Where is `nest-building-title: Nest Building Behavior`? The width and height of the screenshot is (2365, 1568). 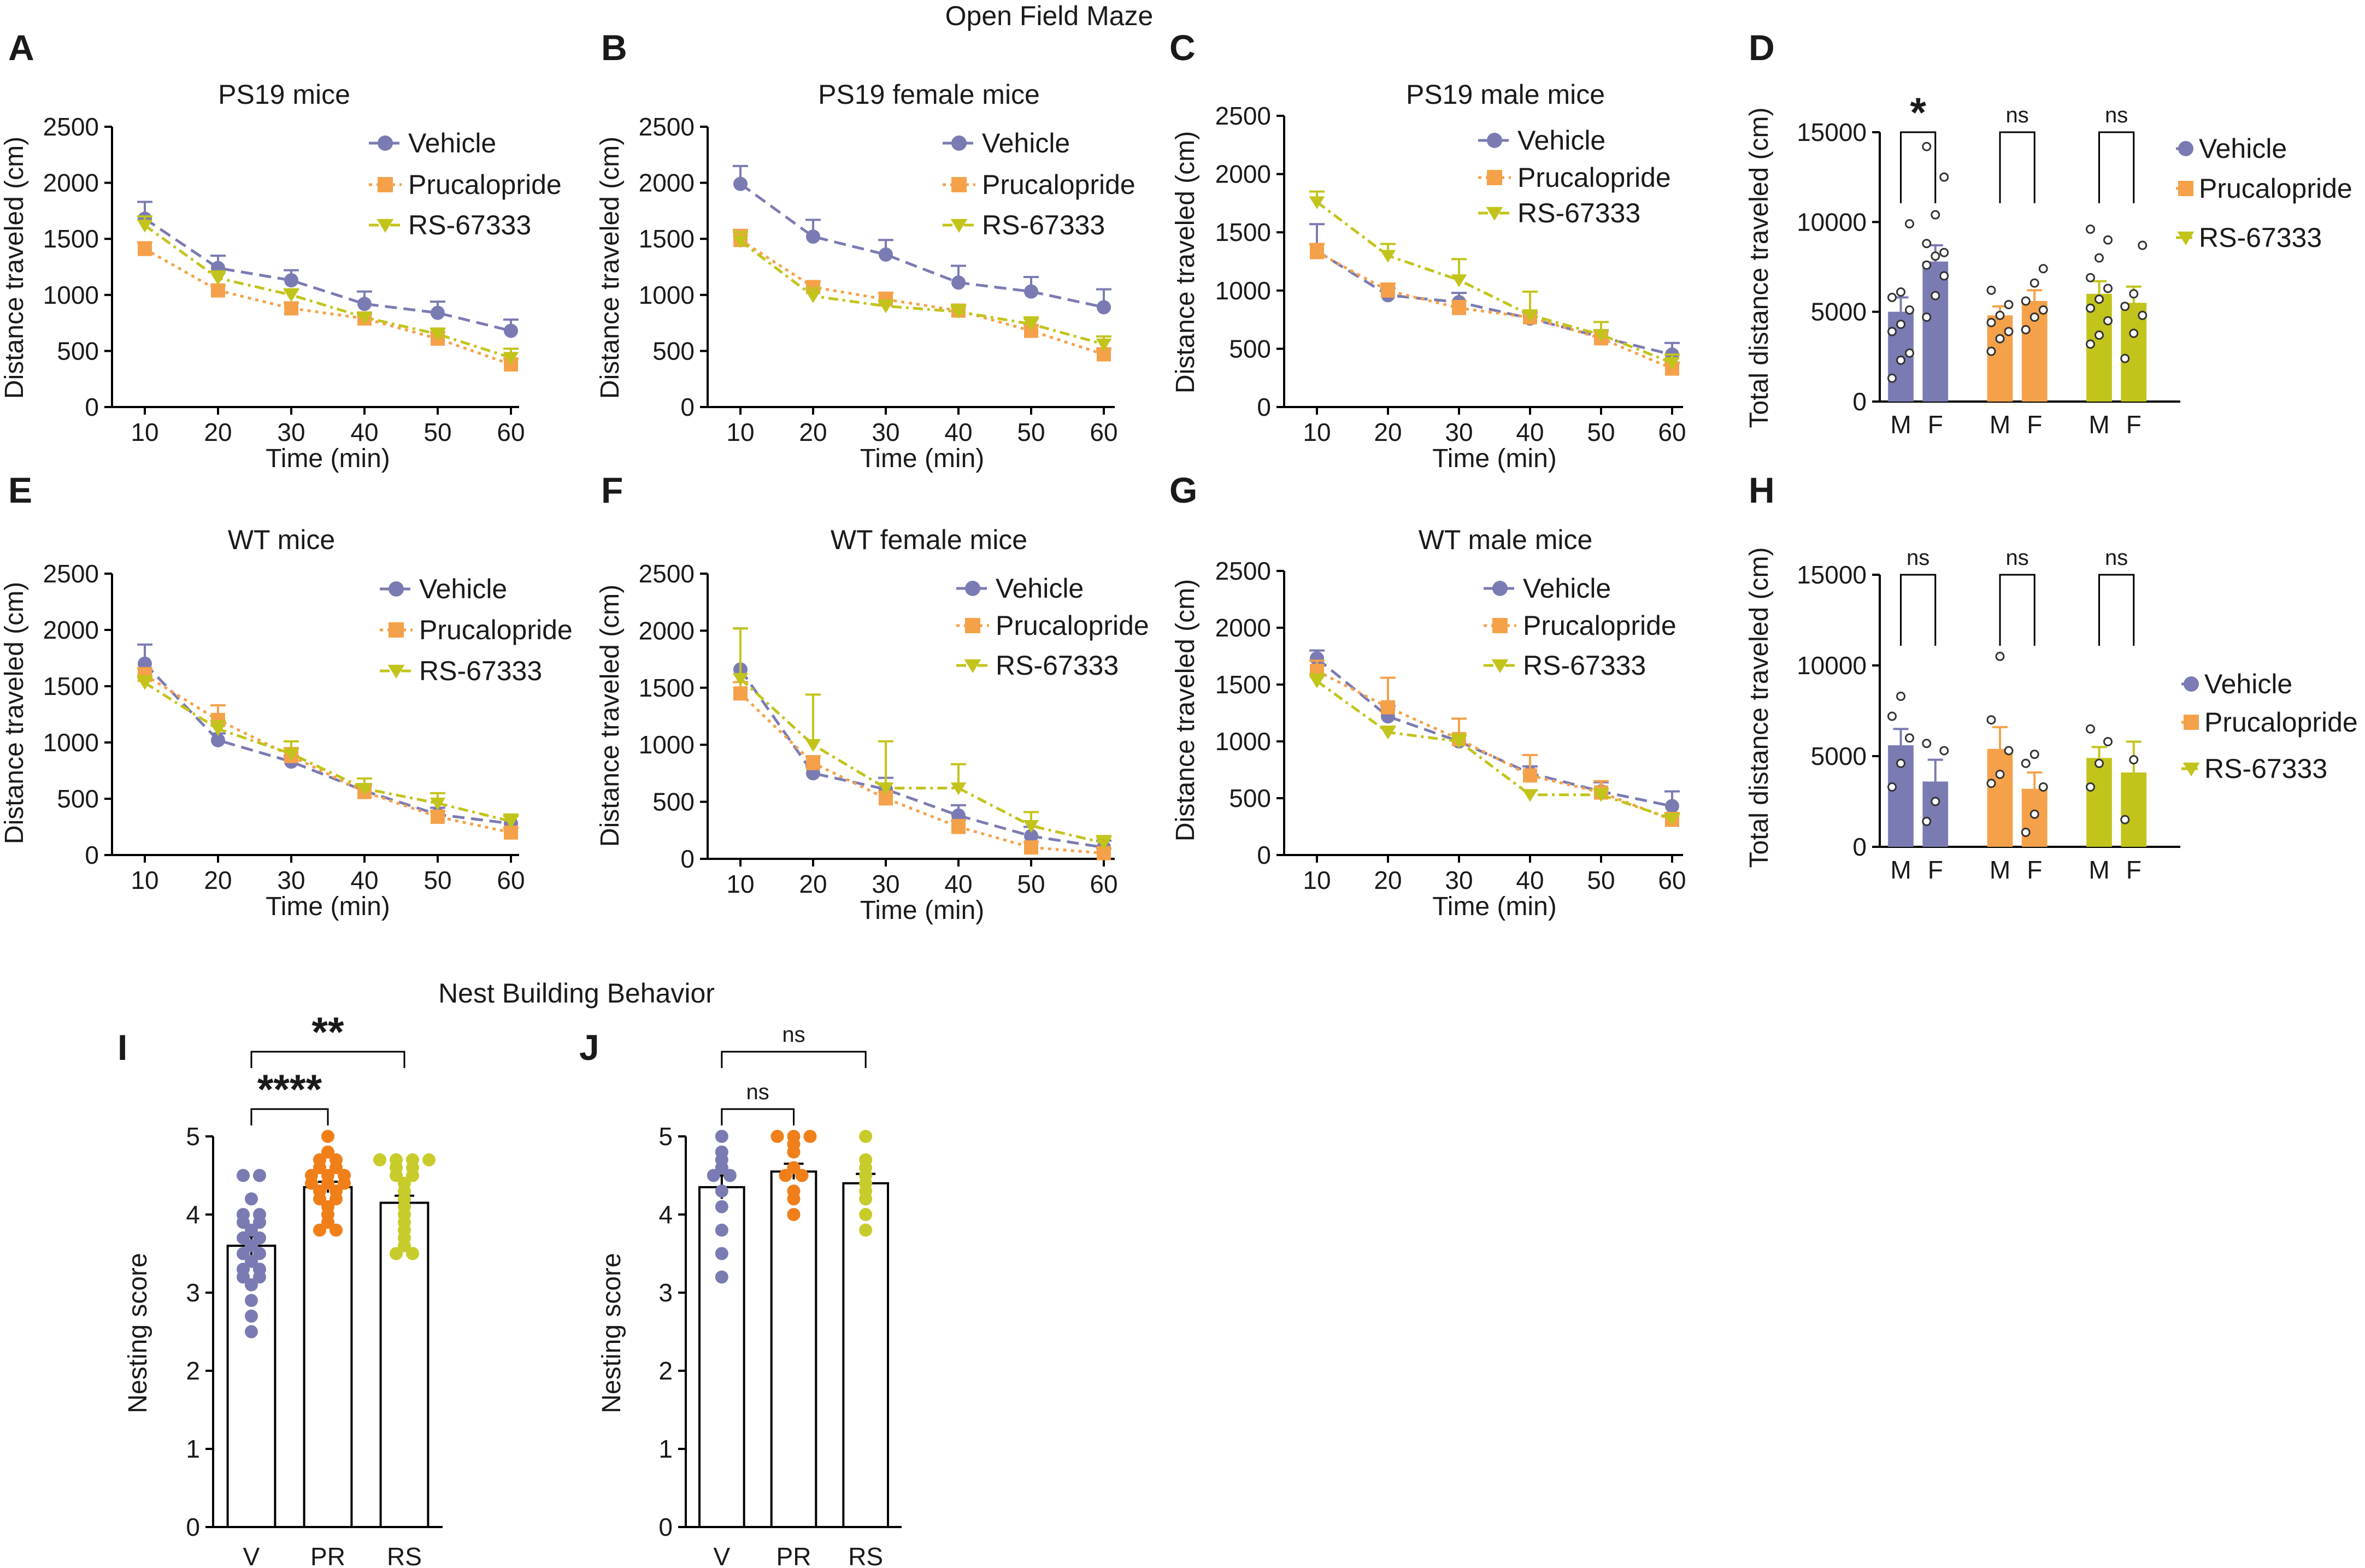 nest-building-title: Nest Building Behavior is located at coordinates (576, 993).